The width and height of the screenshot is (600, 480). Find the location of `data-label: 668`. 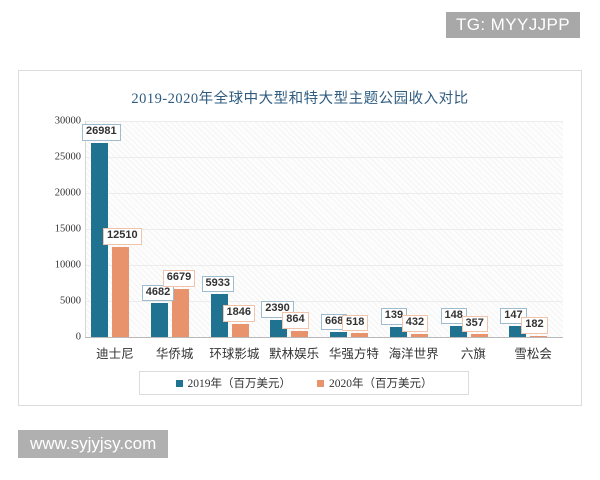

data-label: 668 is located at coordinates (334, 322).